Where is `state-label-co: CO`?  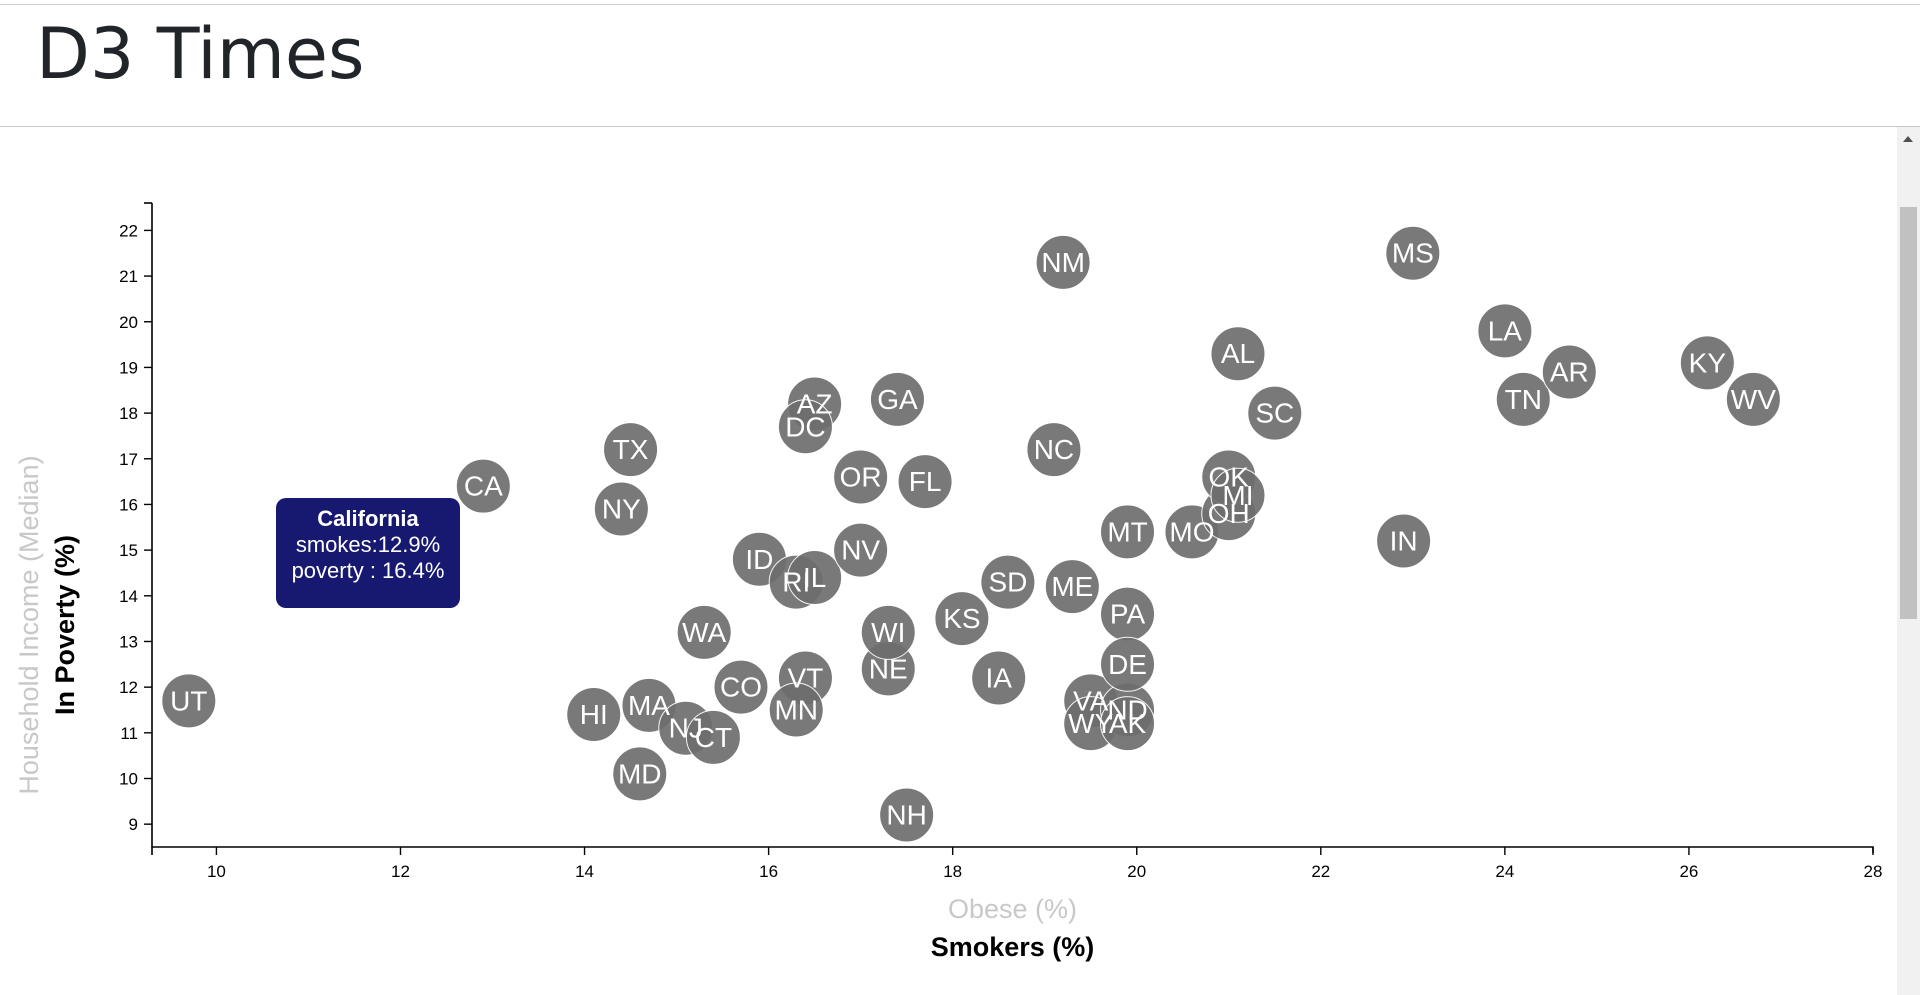 state-label-co: CO is located at coordinates (741, 687).